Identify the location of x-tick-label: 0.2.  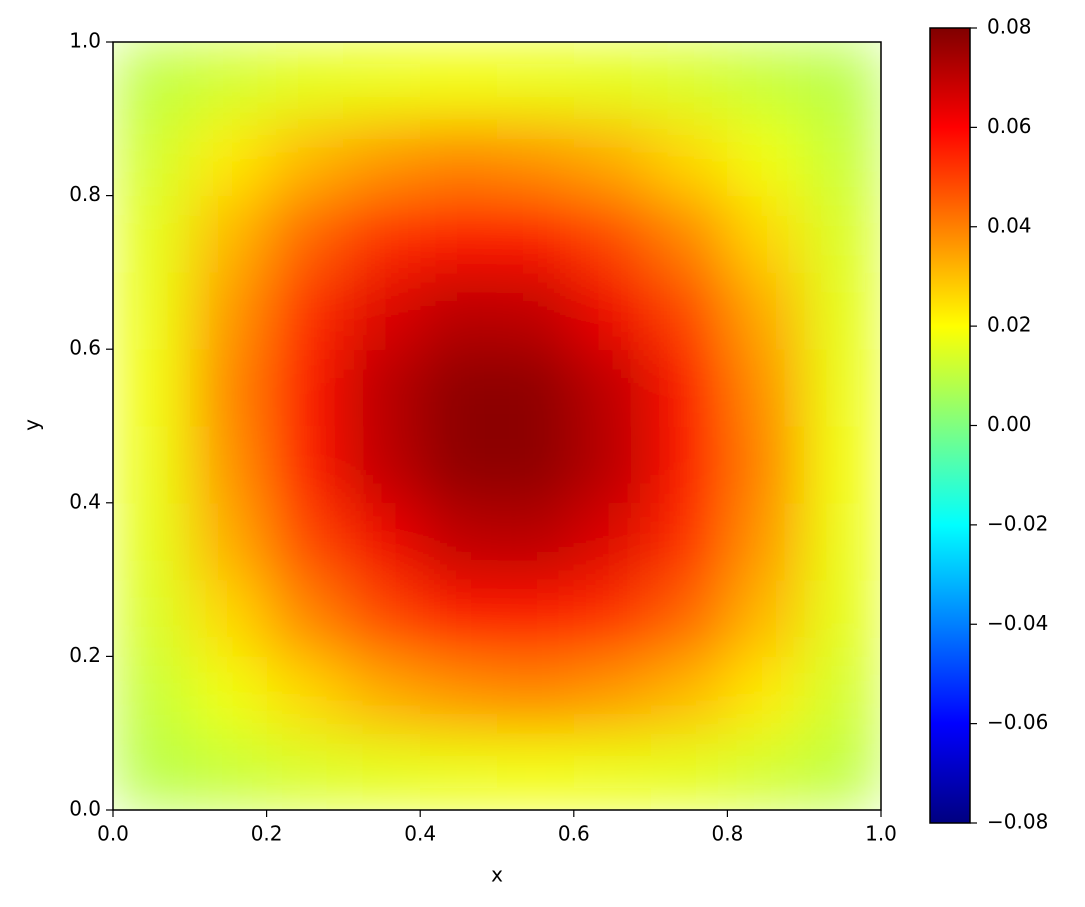
(267, 834).